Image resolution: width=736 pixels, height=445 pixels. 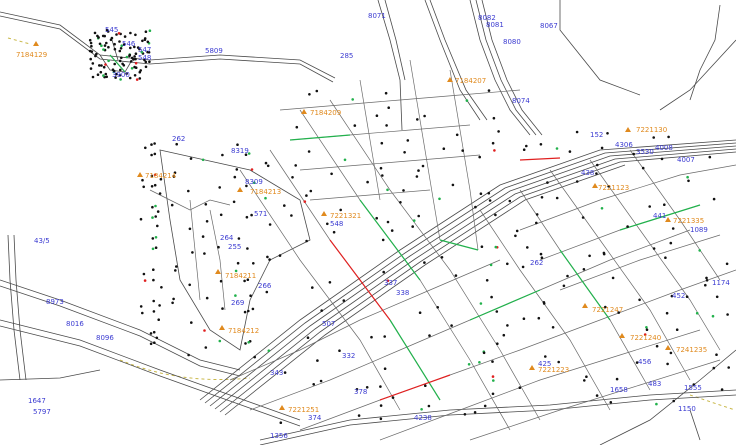 What do you see at coordinates (699, 230) in the screenshot?
I see `node-label: 1089` at bounding box center [699, 230].